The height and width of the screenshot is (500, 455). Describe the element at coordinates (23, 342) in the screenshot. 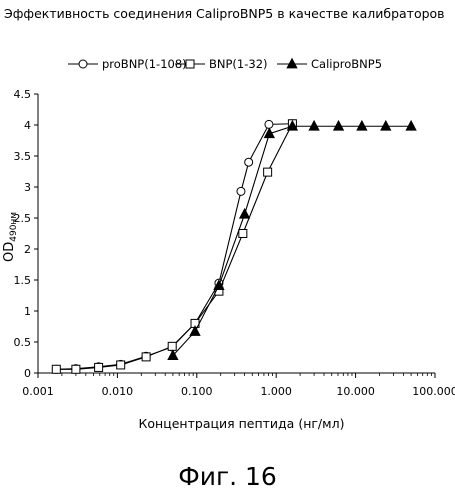

I see `y-tick-label: 0.5` at that location.